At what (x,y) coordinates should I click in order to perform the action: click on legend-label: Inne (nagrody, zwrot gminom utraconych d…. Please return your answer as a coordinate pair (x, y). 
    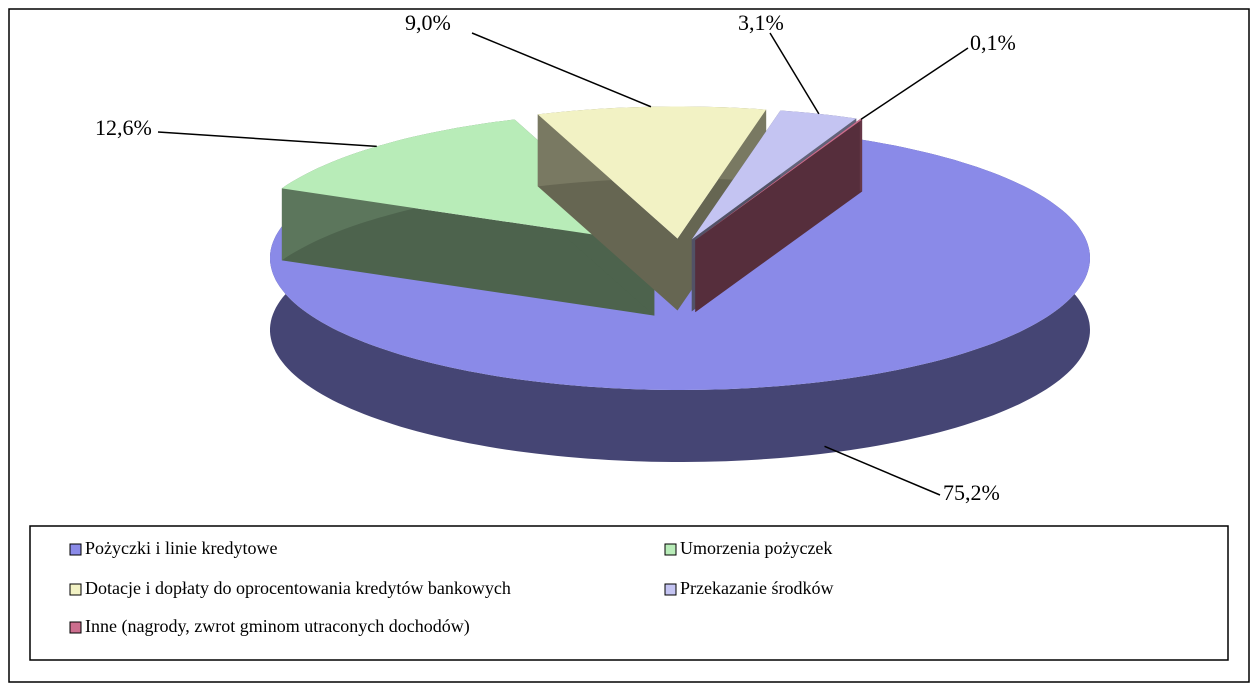
    Looking at the image, I should click on (277, 626).